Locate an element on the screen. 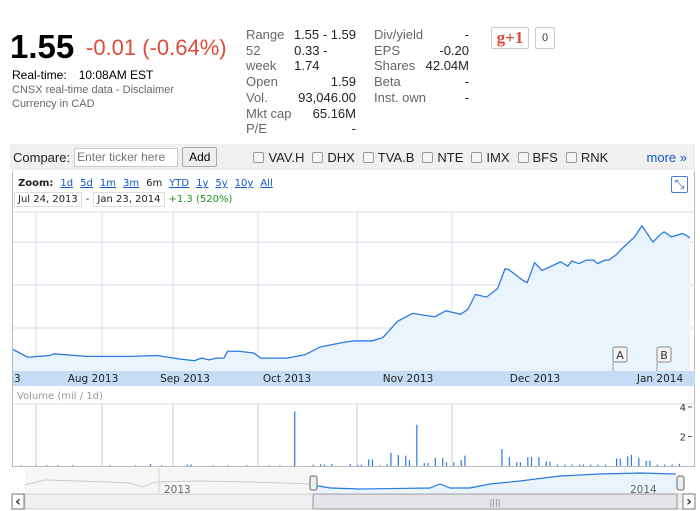 The width and height of the screenshot is (700, 511). marker-flag is located at coordinates (664, 354).